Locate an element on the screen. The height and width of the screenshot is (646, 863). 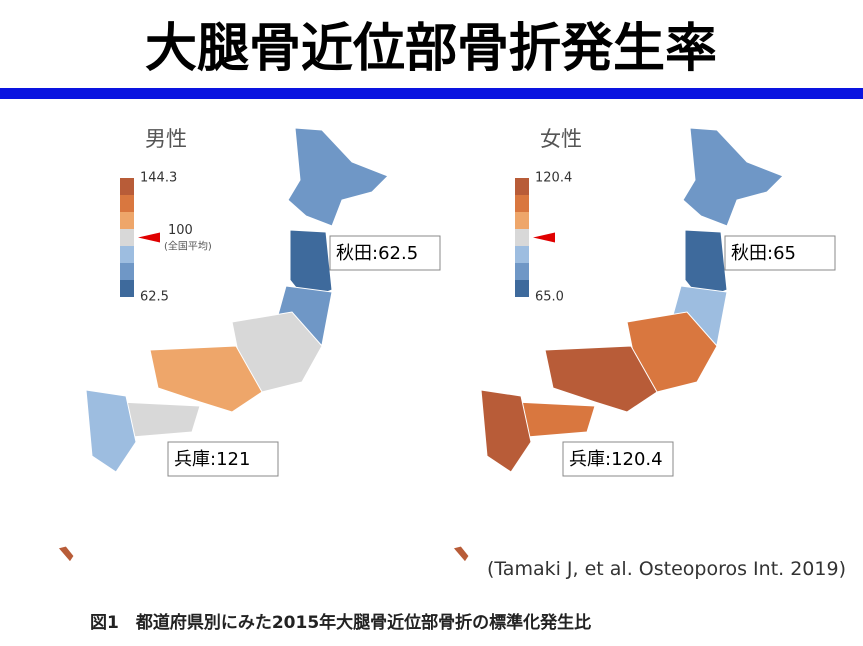
callout-label: 秋田:62.5 is located at coordinates (377, 253).